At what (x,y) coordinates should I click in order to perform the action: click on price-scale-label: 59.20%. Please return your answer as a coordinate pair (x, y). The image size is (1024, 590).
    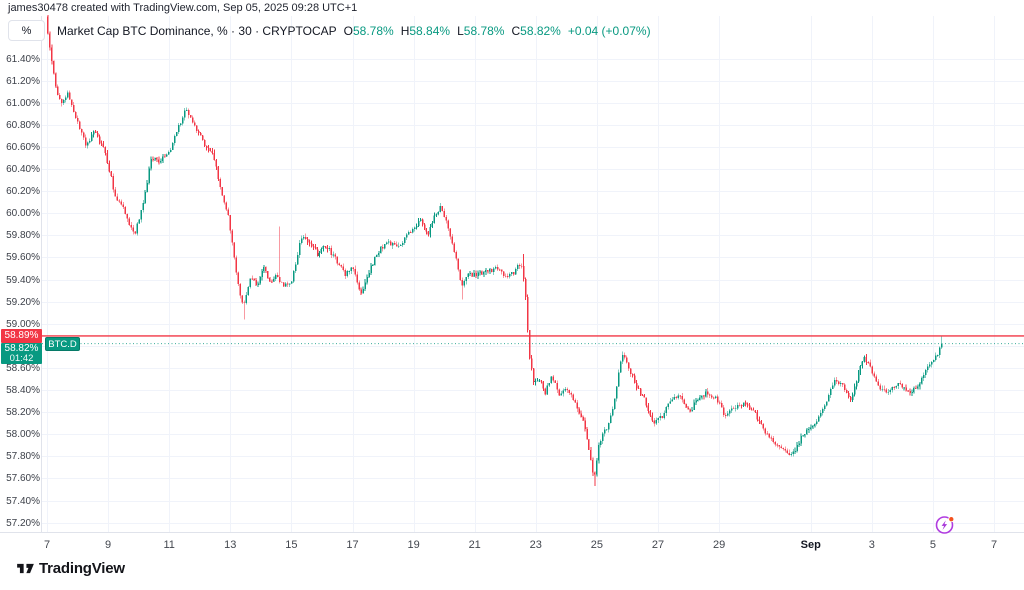
    Looking at the image, I should click on (23, 302).